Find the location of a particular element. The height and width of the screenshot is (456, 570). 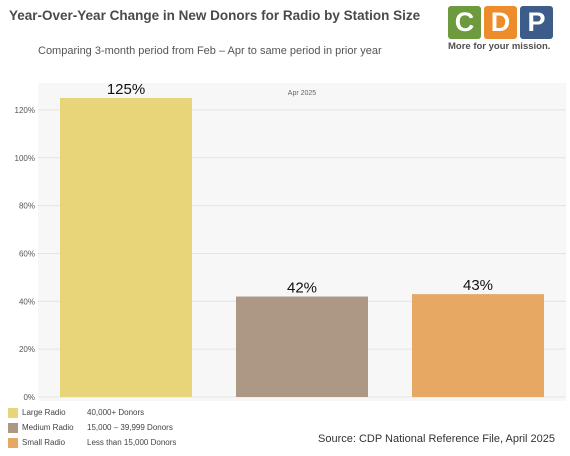

data-label: 42% is located at coordinates (302, 288).